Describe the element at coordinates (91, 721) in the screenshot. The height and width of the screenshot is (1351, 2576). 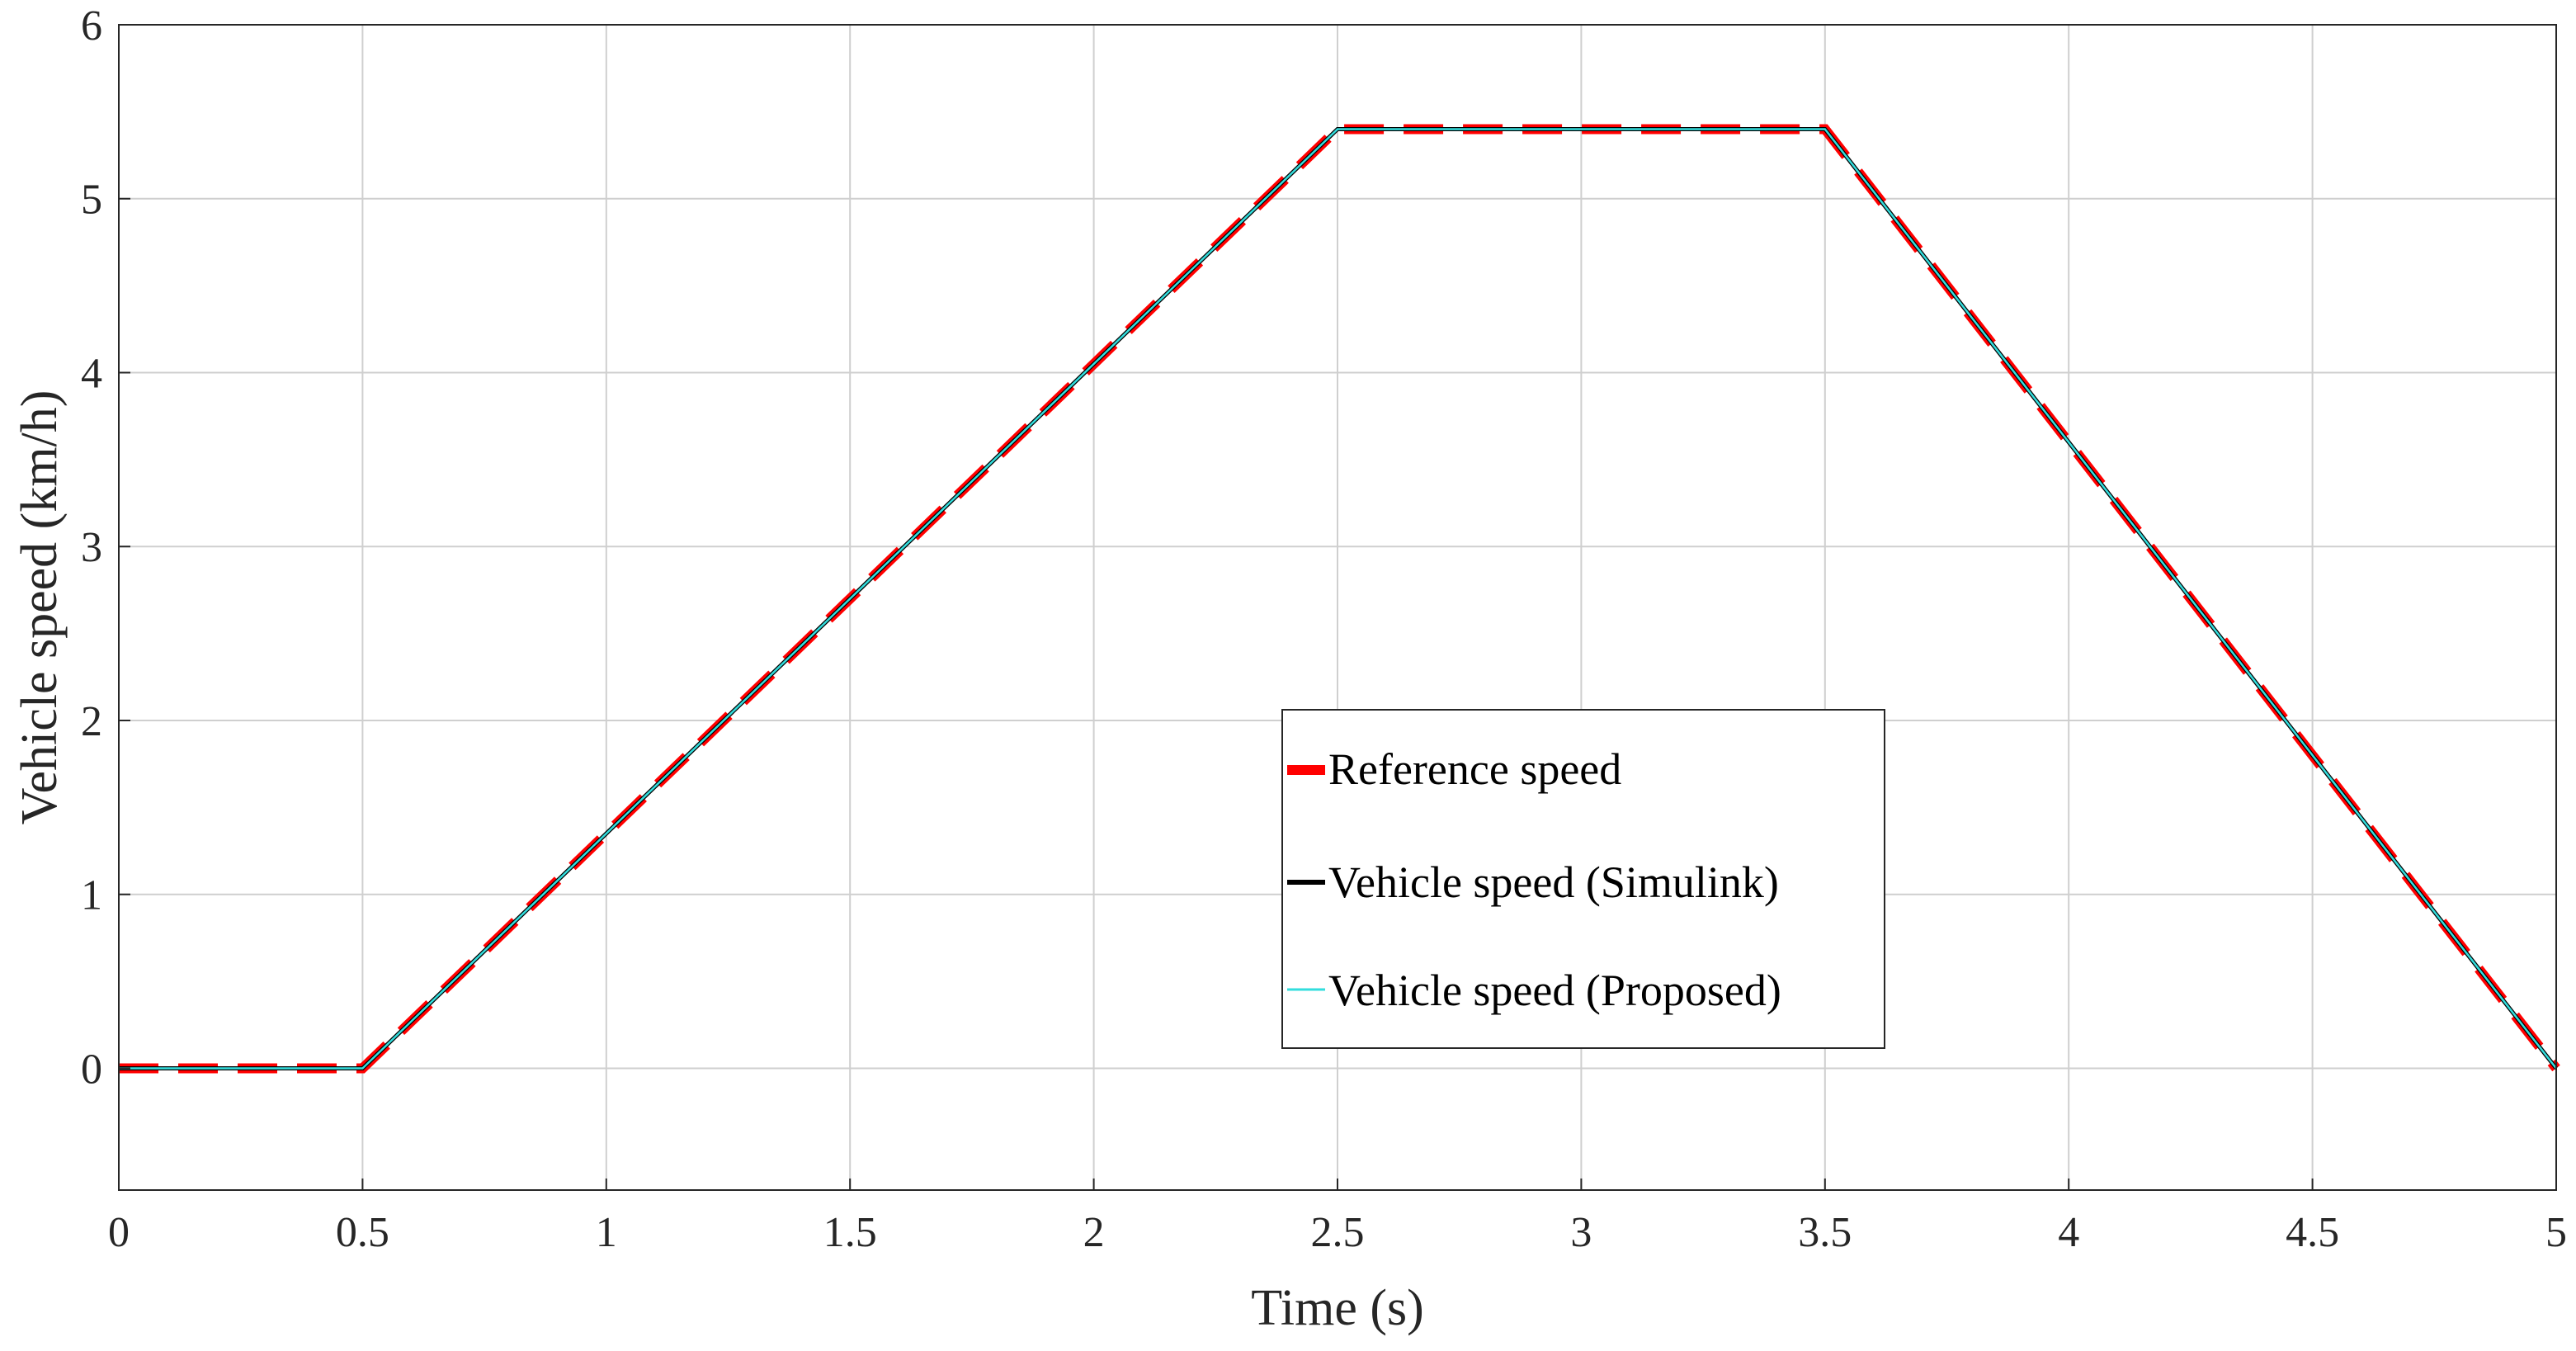
I see `y-tick-label: 2` at that location.